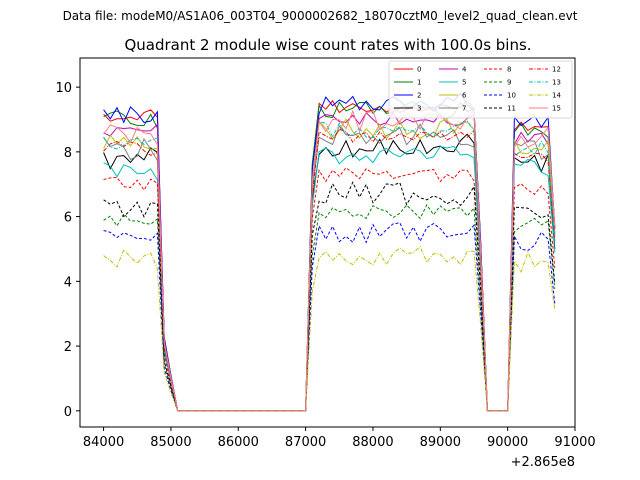 The image size is (640, 480). Describe the element at coordinates (419, 70) in the screenshot. I see `legend-label-0: 0` at that location.